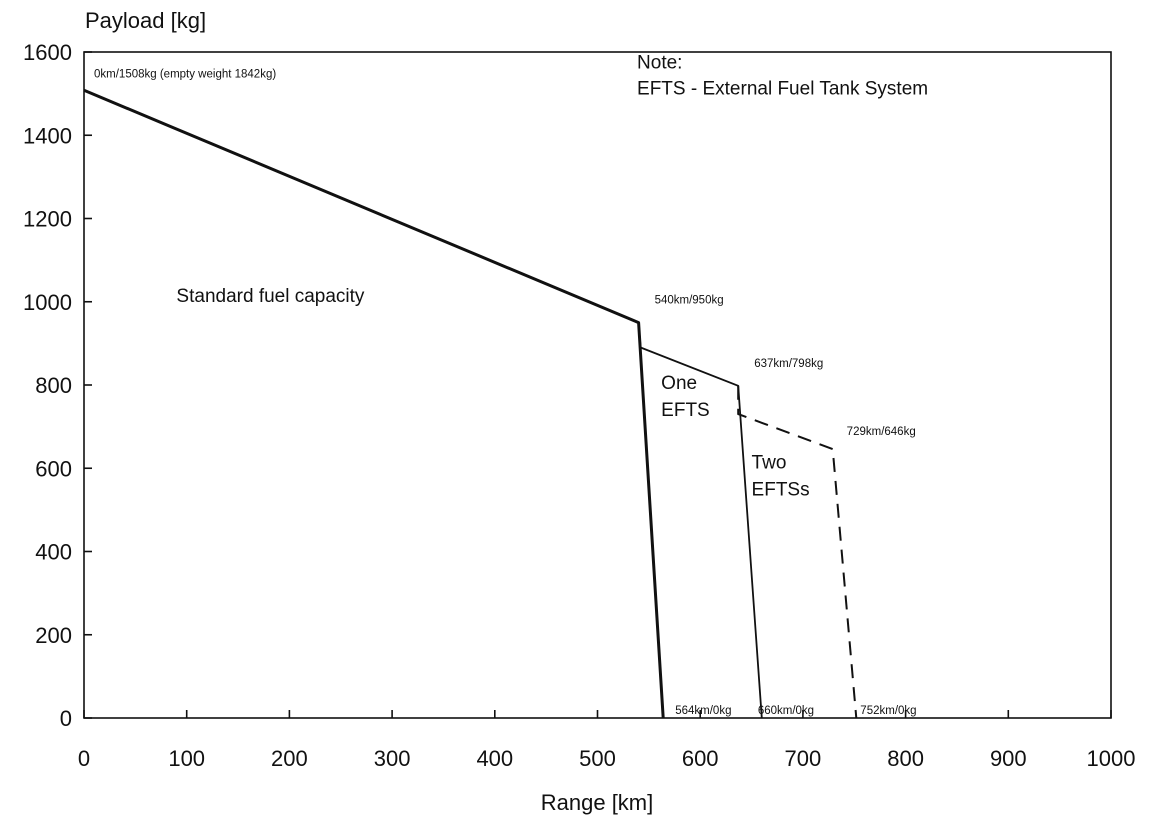 The image size is (1152, 823). I want to click on x-tick-label: 900, so click(1008, 758).